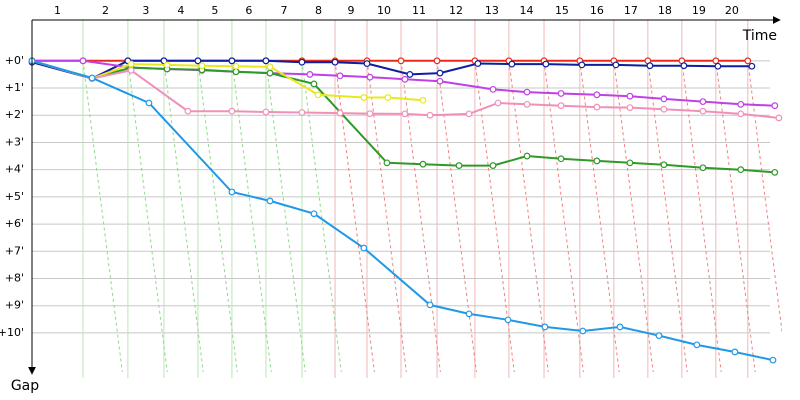  Describe the element at coordinates (419, 10) in the screenshot. I see `lap-label: 11` at that location.